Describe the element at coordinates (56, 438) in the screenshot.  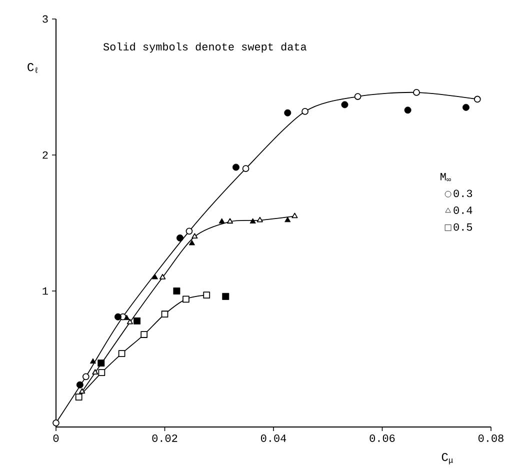
I see `x-tick-label: 0` at that location.